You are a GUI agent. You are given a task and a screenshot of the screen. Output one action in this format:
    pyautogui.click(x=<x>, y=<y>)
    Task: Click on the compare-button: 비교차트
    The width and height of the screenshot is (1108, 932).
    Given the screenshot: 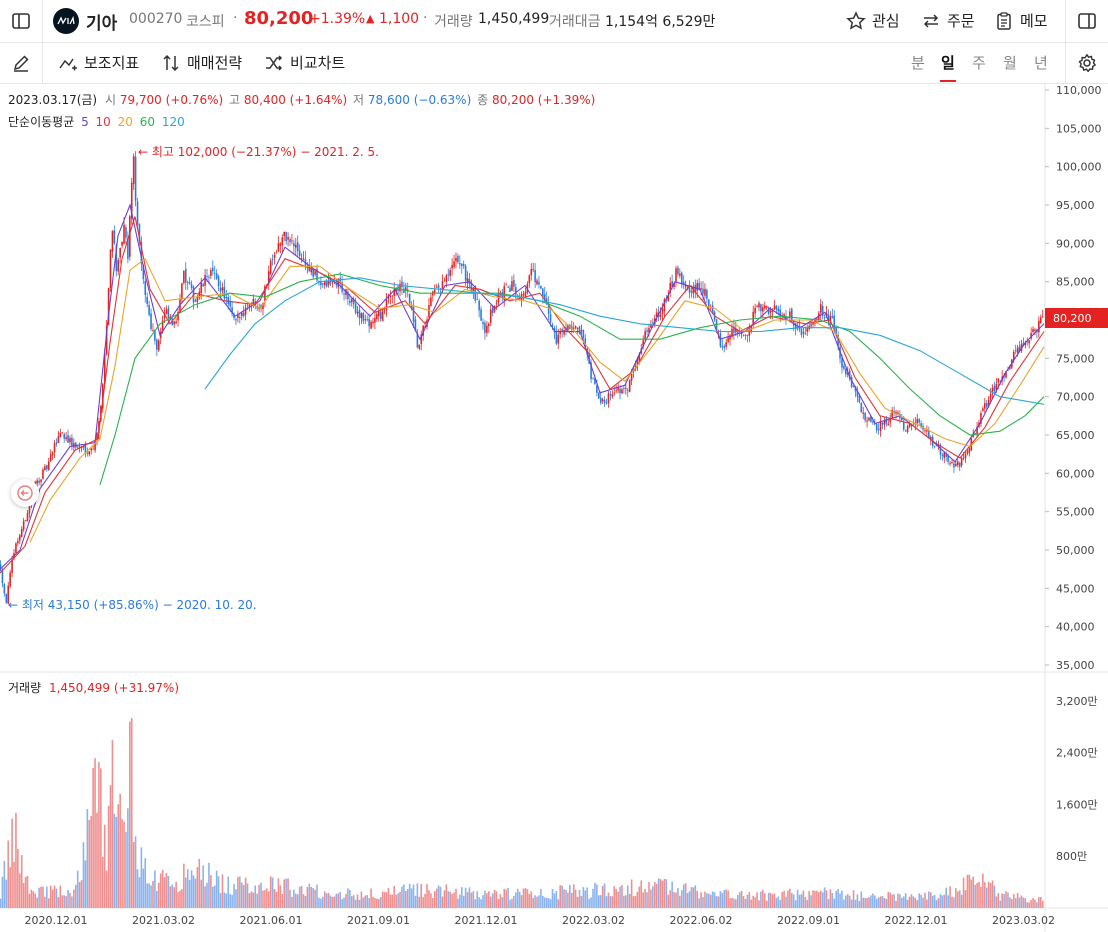 What is the action you would take?
    pyautogui.click(x=304, y=62)
    